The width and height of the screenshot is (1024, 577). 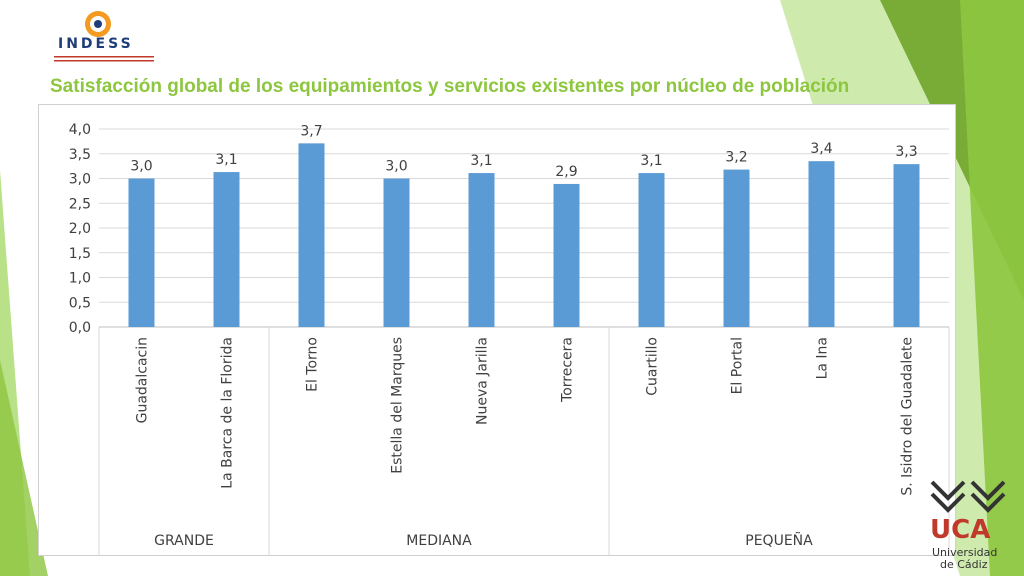 I want to click on y-tick-label: 3,5, so click(x=80, y=155).